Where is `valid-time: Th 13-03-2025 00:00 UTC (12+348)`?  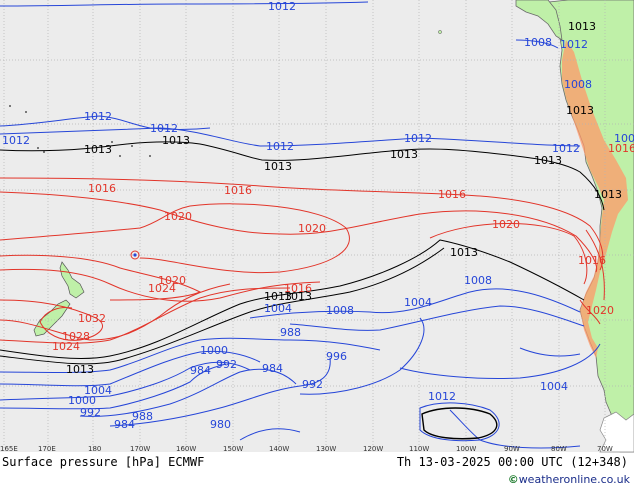 valid-time: Th 13-03-2025 00:00 UTC (12+348) is located at coordinates (512, 462).